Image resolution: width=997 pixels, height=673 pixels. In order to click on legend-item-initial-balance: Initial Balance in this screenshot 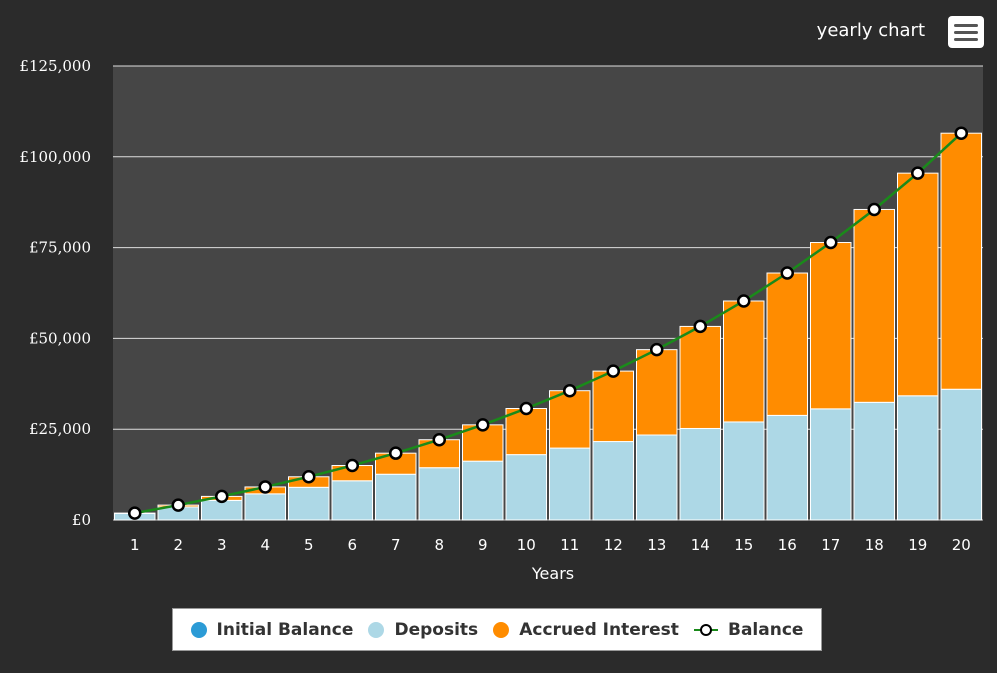, I will do `click(272, 629)`.